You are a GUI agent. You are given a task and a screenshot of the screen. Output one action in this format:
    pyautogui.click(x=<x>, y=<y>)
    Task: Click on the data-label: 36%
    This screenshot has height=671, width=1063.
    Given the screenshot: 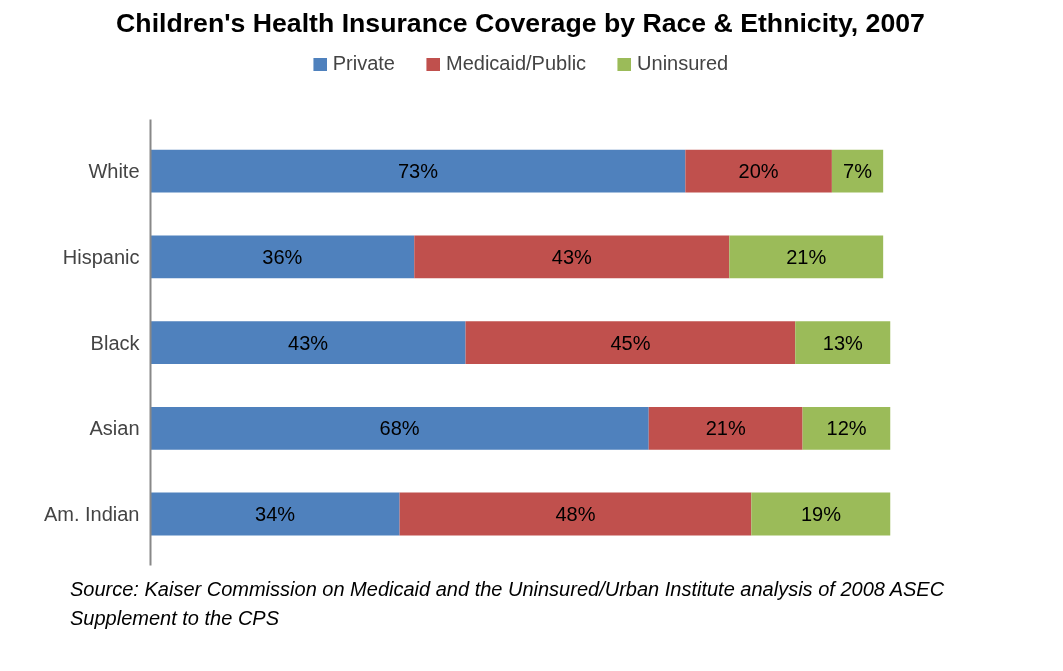 What is the action you would take?
    pyautogui.click(x=282, y=256)
    